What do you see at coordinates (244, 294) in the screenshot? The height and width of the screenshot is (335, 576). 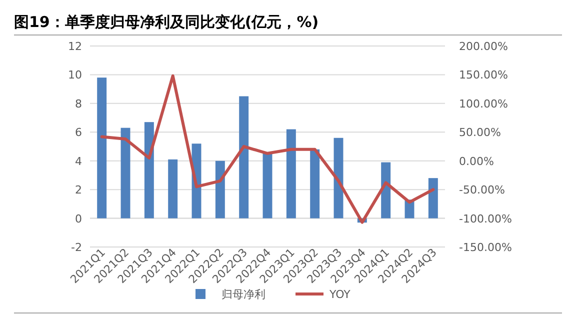 I see `legend-label: 归母净利` at bounding box center [244, 294].